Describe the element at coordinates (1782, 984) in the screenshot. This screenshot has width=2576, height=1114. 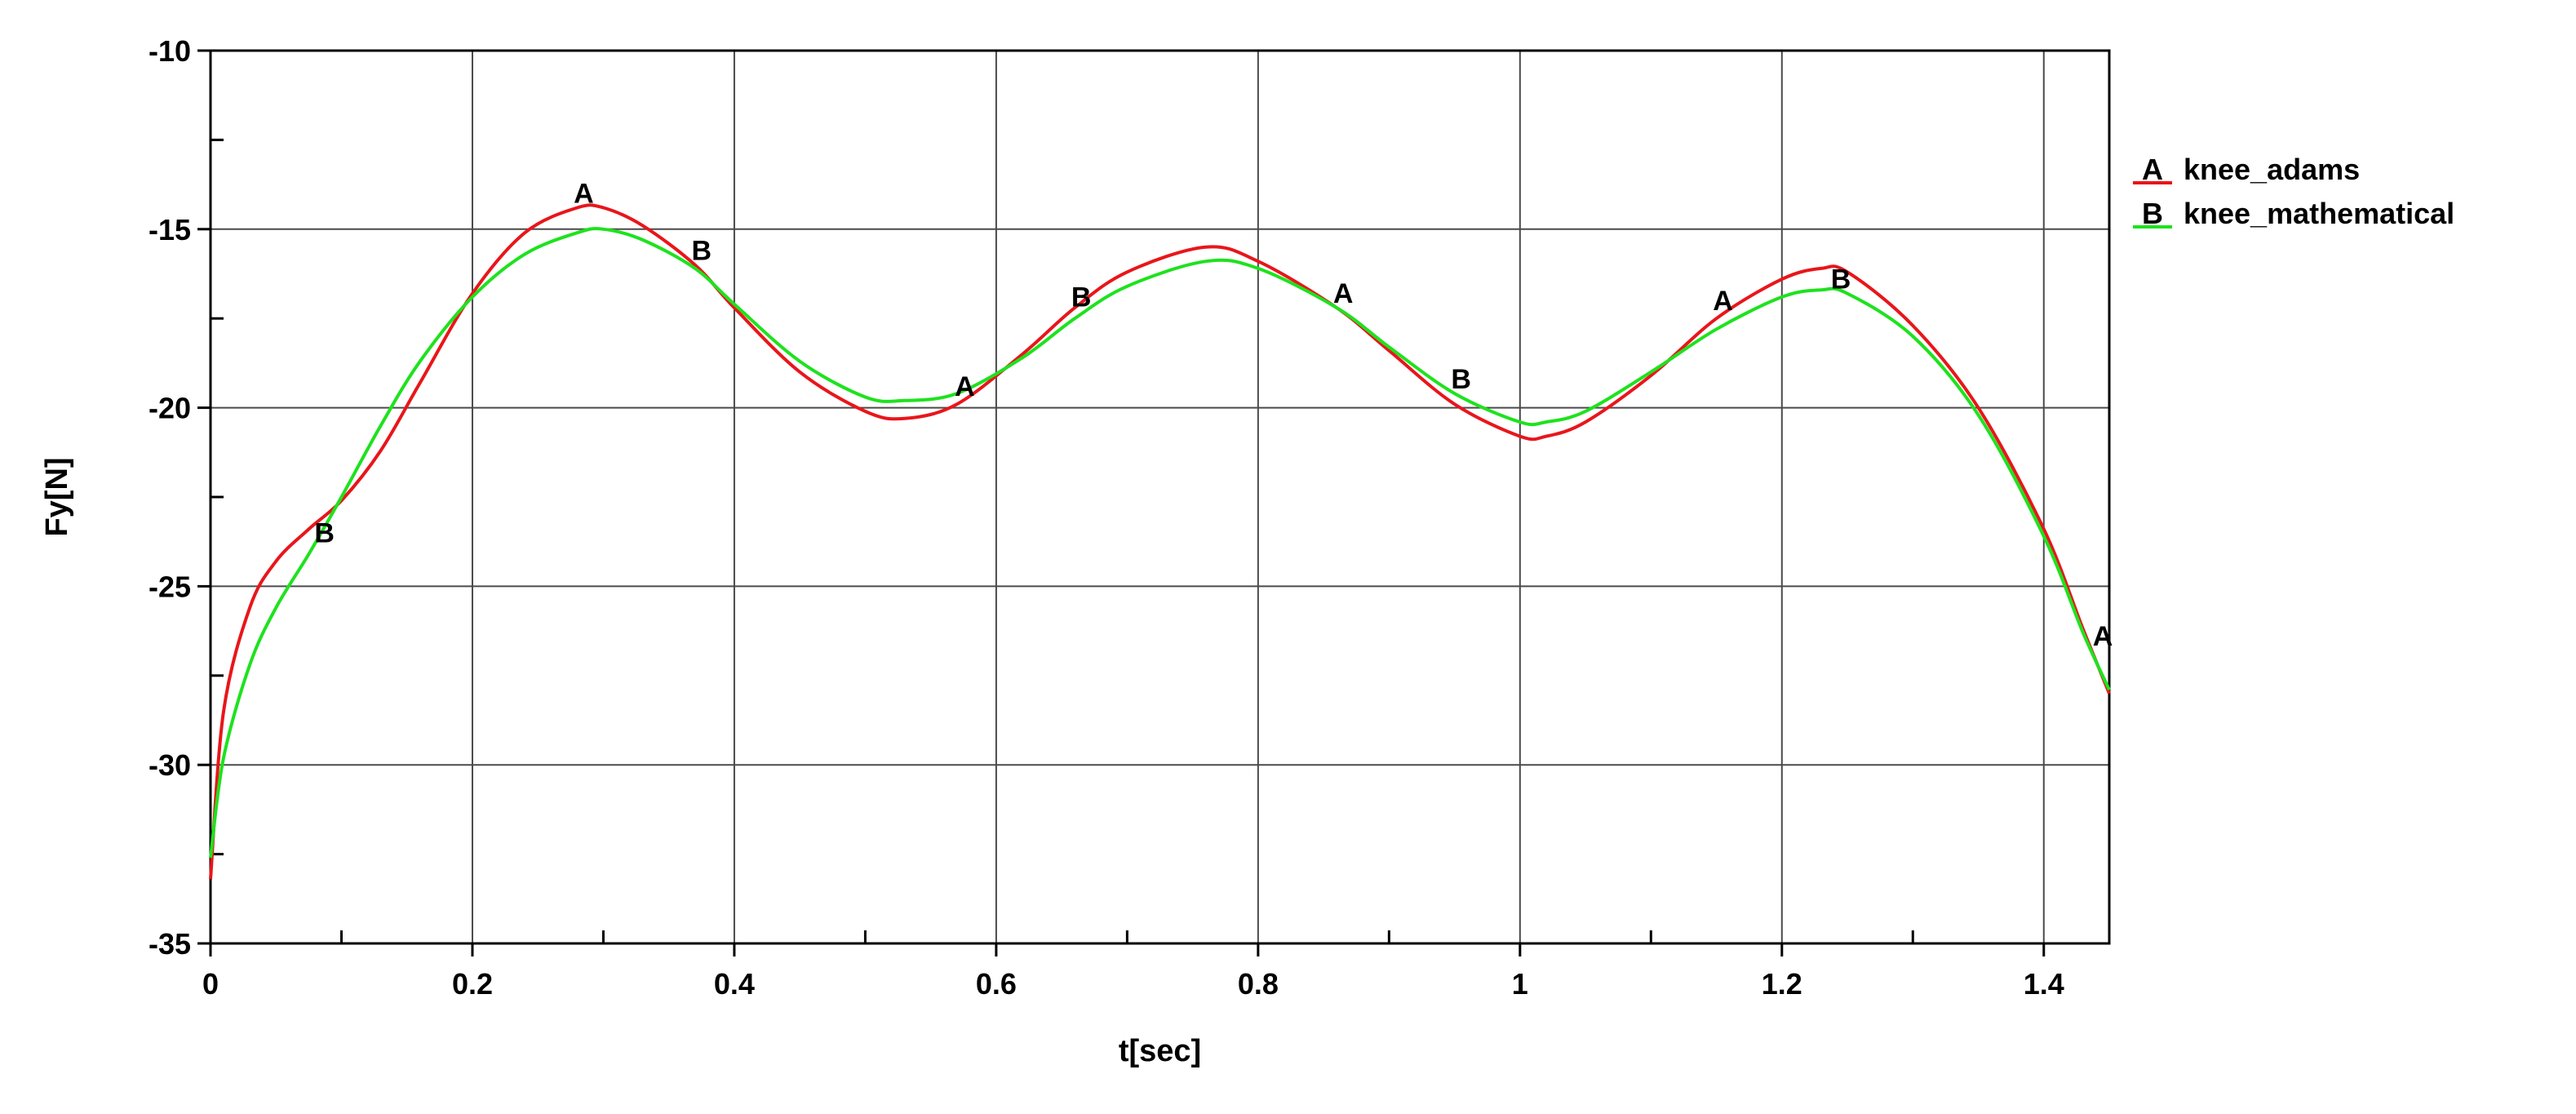
I see `x-tick-label: 1.2` at that location.